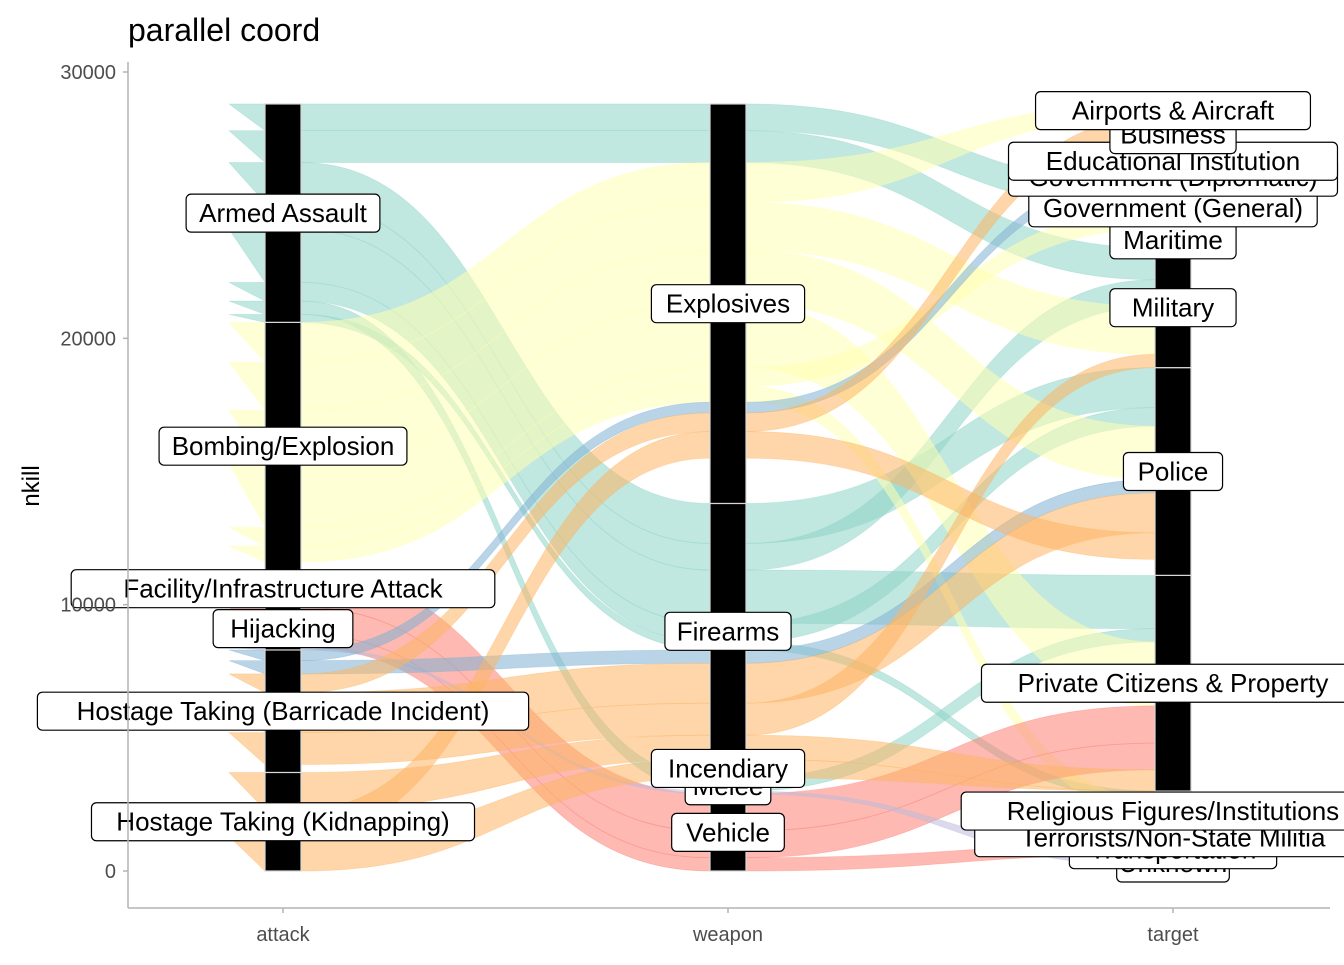 The width and height of the screenshot is (1344, 965). I want to click on stratum-label: Private Citizens & Property, so click(1162, 683).